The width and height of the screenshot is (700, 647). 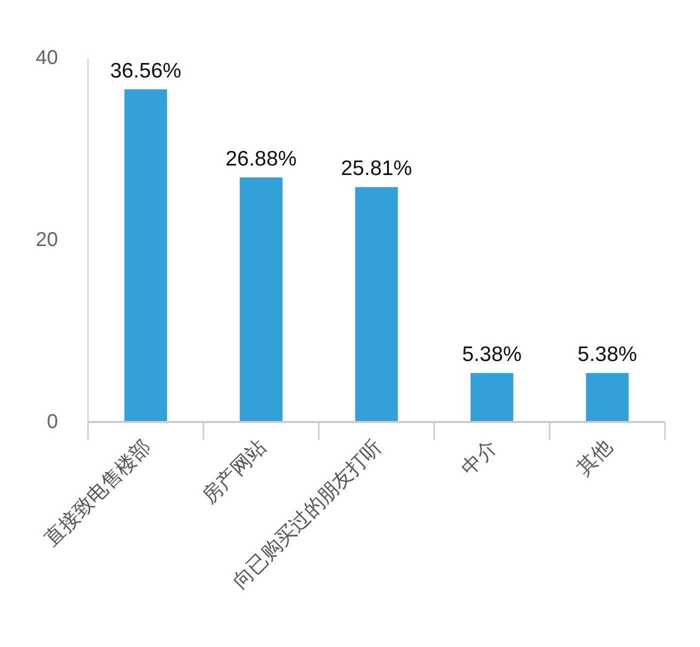 What do you see at coordinates (480, 458) in the screenshot?
I see `x-tick-label: 中介` at bounding box center [480, 458].